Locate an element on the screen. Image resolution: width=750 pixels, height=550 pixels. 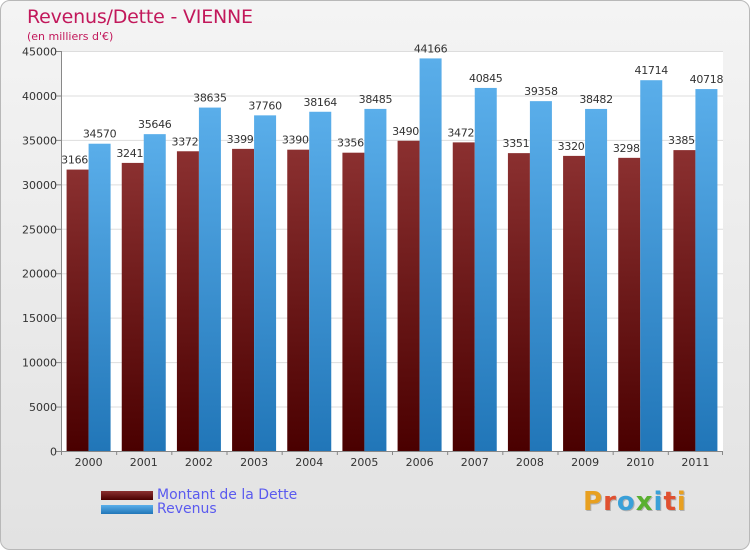
y-tick-label: 40000 is located at coordinates (39, 96).